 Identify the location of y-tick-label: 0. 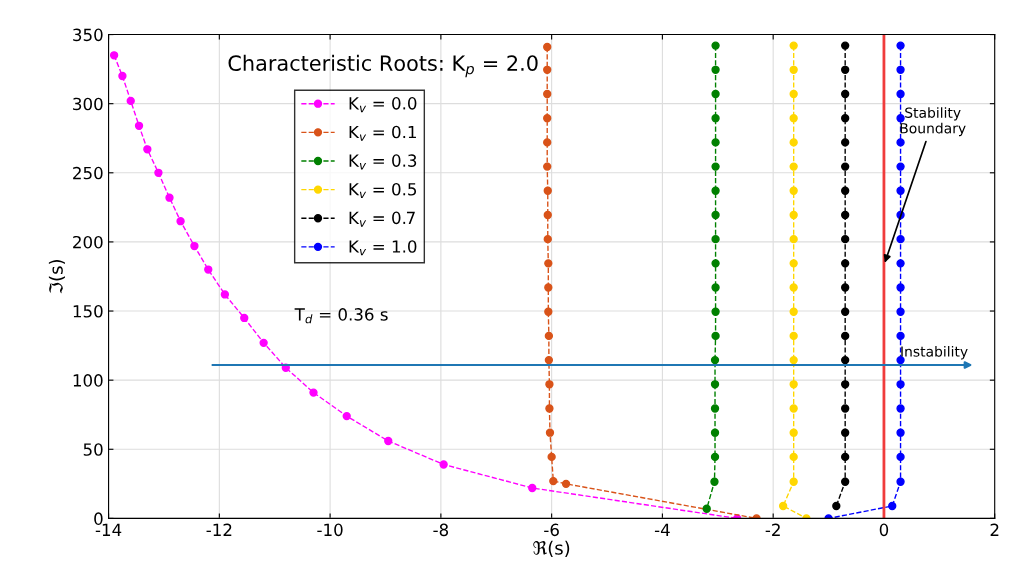
(98, 518).